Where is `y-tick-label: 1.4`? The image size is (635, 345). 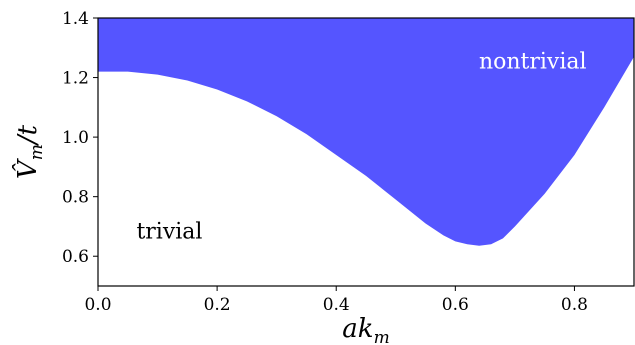 y-tick-label: 1.4 is located at coordinates (75, 19).